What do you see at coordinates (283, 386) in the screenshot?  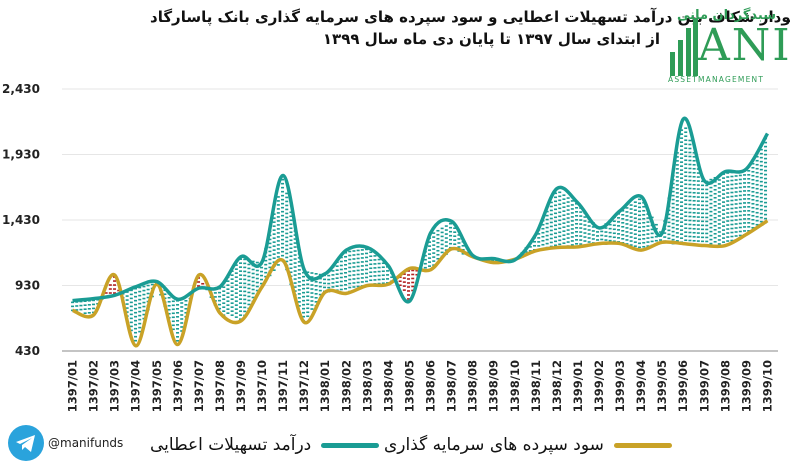 I see `x-tick-label: 1397/11` at bounding box center [283, 386].